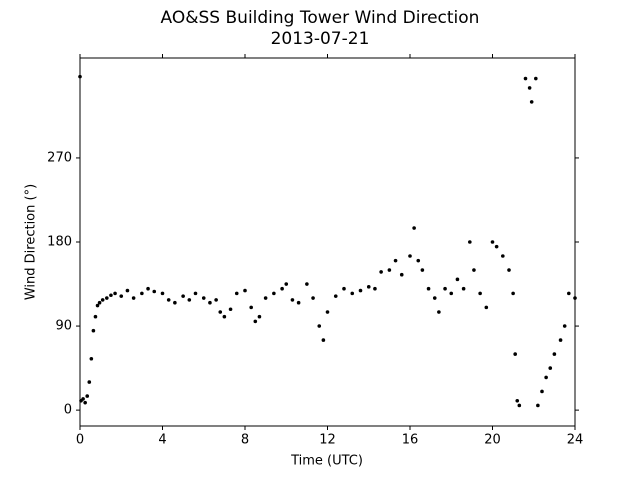  I want to click on y-axis-label: Wind Direction (°), so click(31, 242).